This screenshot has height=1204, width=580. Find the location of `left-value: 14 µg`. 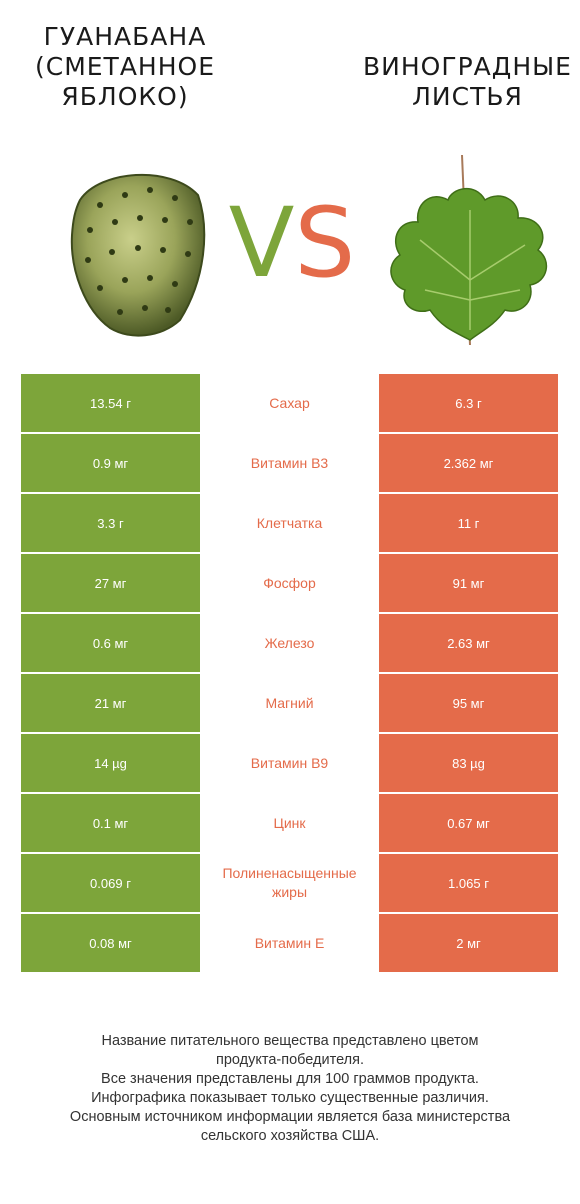

left-value: 14 µg is located at coordinates (110, 763).